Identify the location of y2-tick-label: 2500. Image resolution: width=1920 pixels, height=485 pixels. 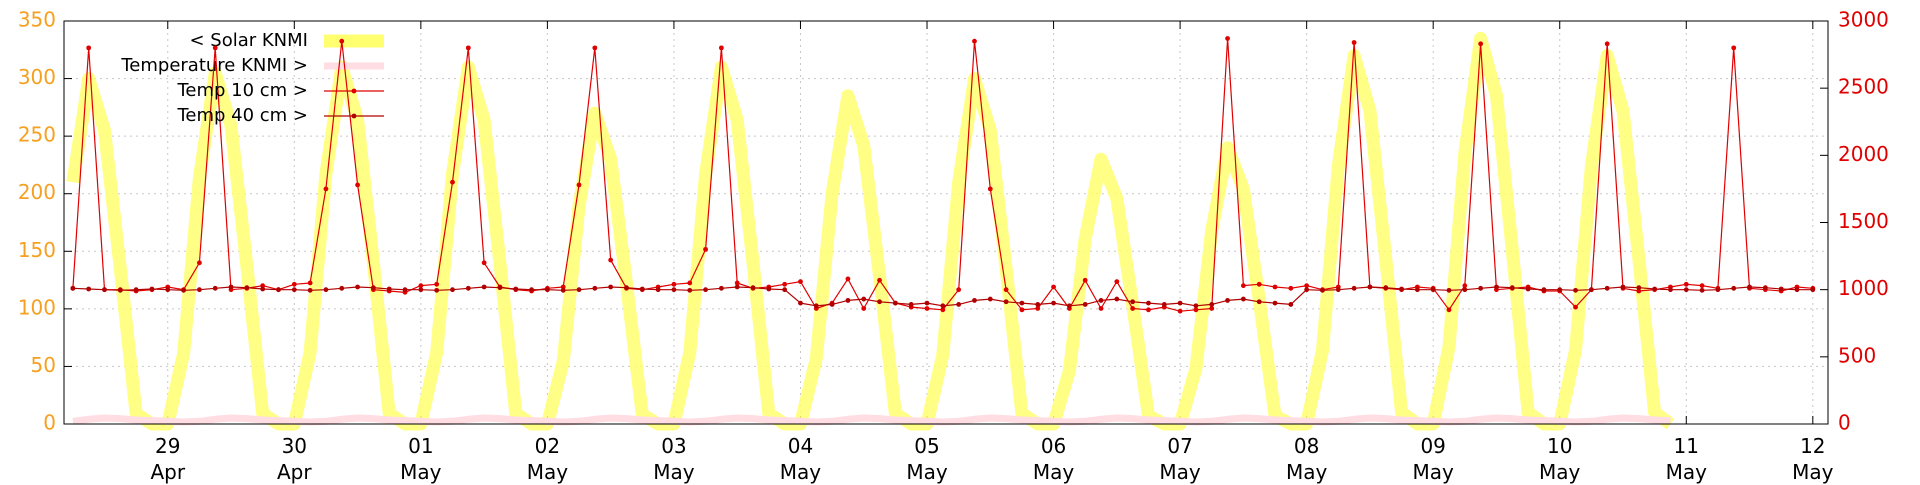
(1863, 87).